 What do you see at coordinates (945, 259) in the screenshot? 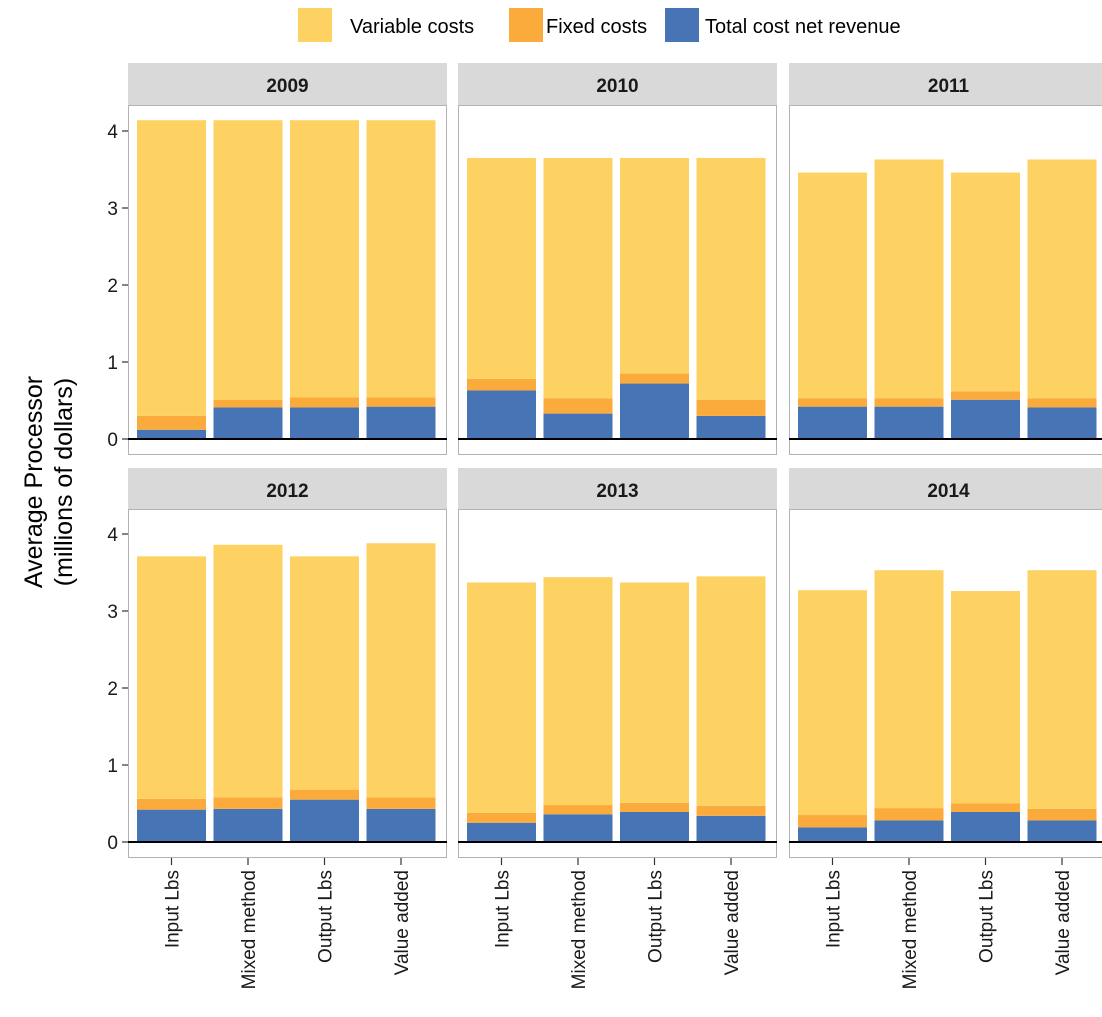
I see `panel-2011: 2011` at bounding box center [945, 259].